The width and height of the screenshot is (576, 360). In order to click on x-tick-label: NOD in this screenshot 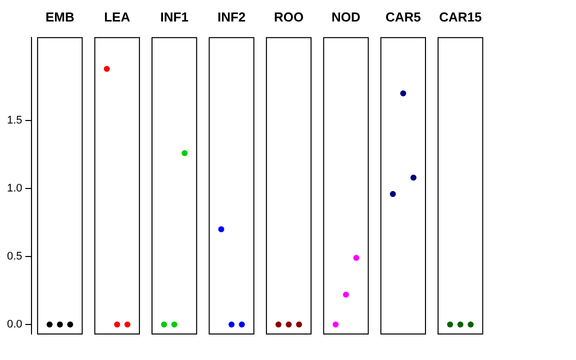, I will do `click(346, 16)`.